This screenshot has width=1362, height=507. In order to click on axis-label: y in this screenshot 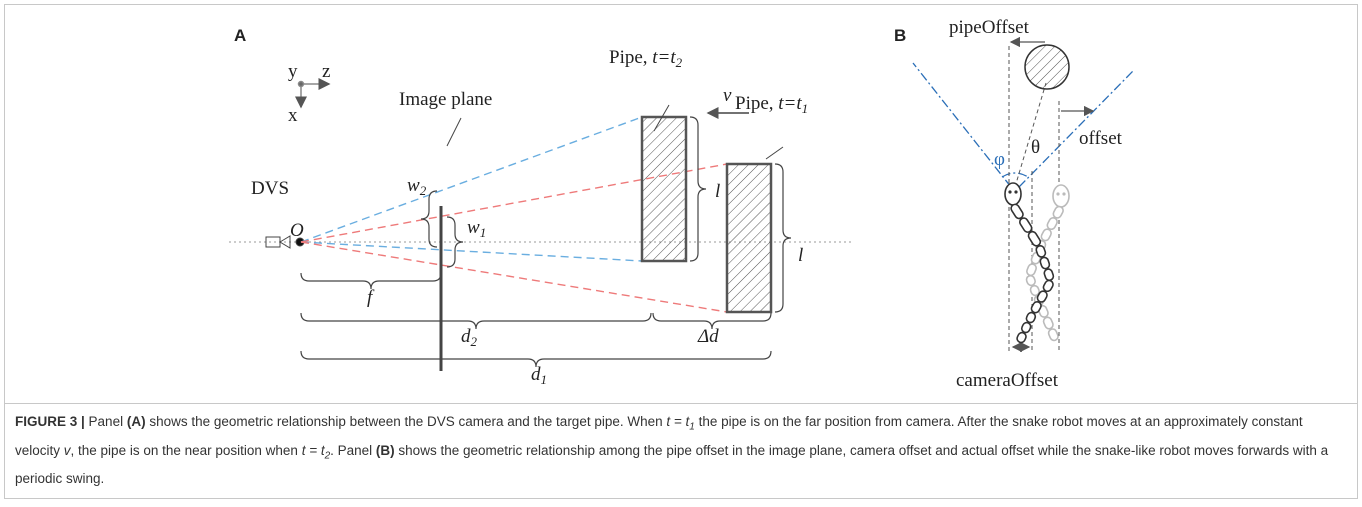, I will do `click(293, 71)`.